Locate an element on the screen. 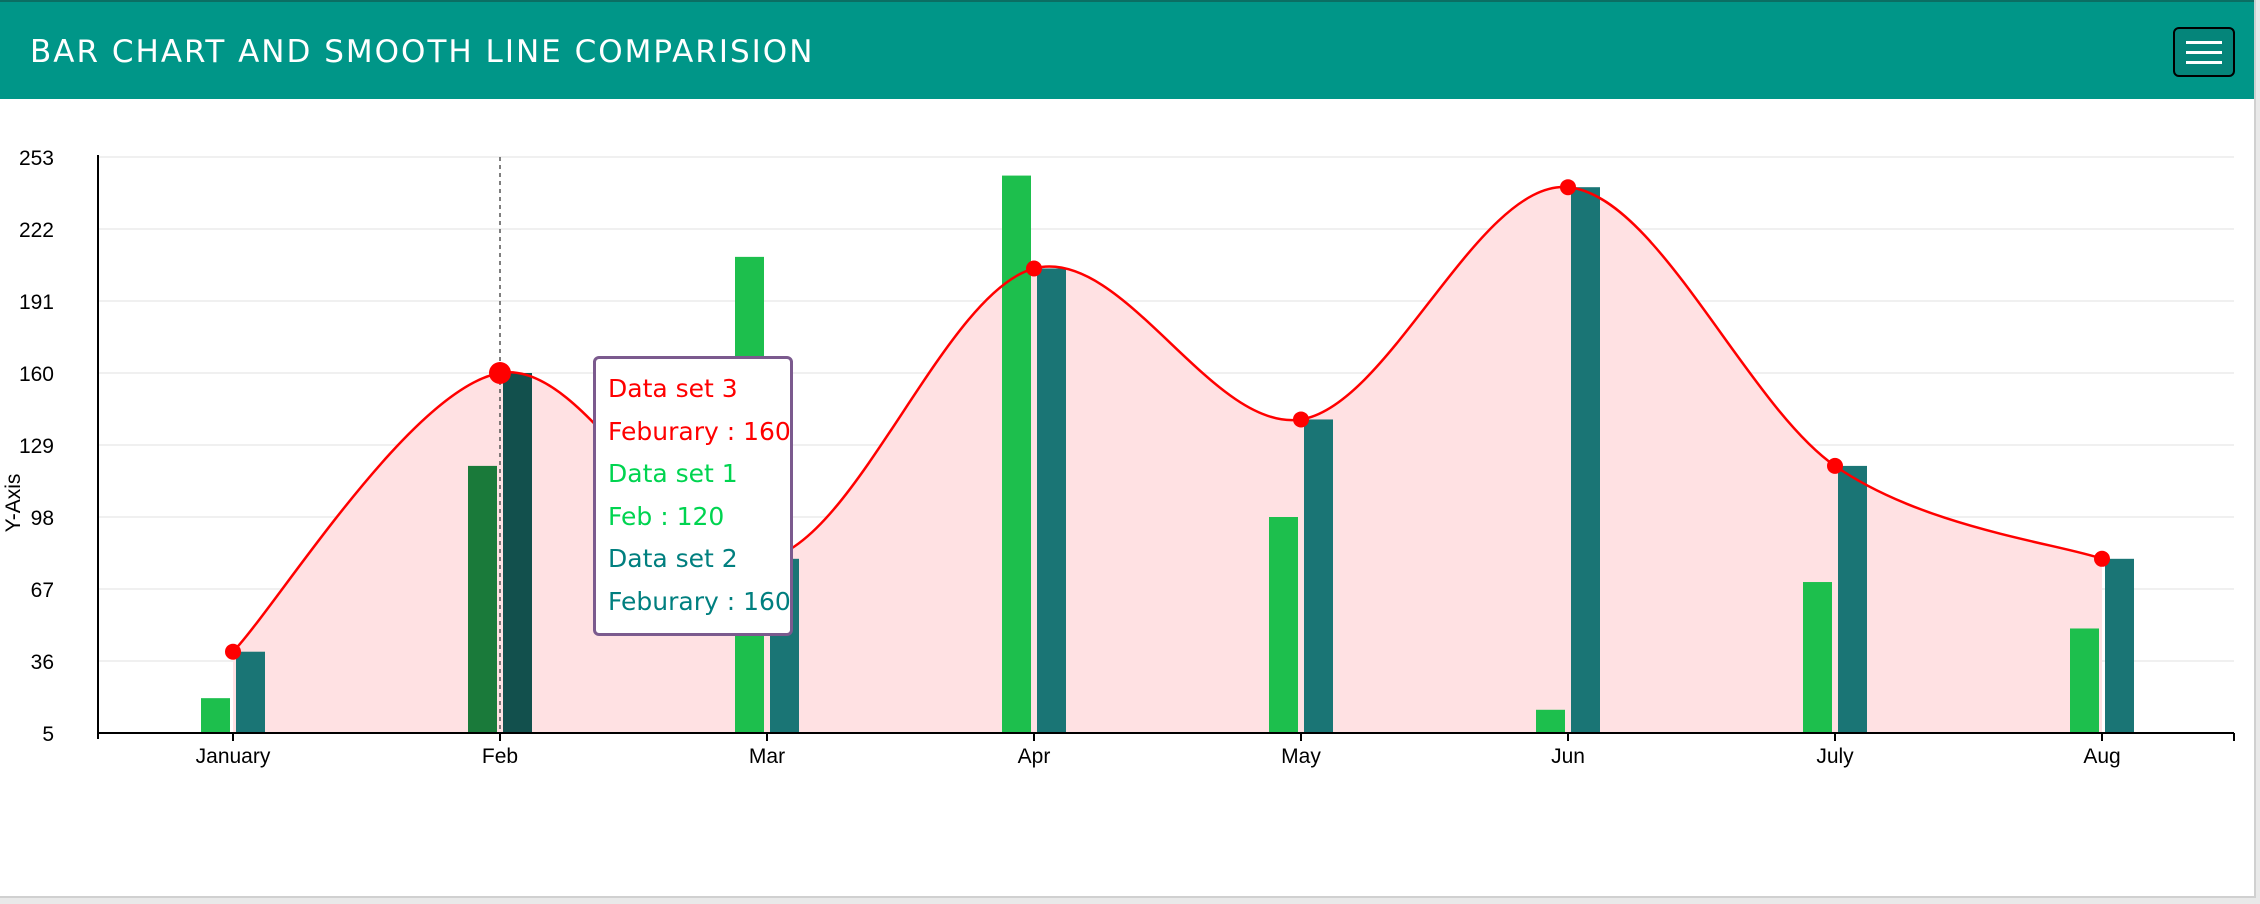 The height and width of the screenshot is (904, 2260). y-tick-label: 222 is located at coordinates (36, 230).